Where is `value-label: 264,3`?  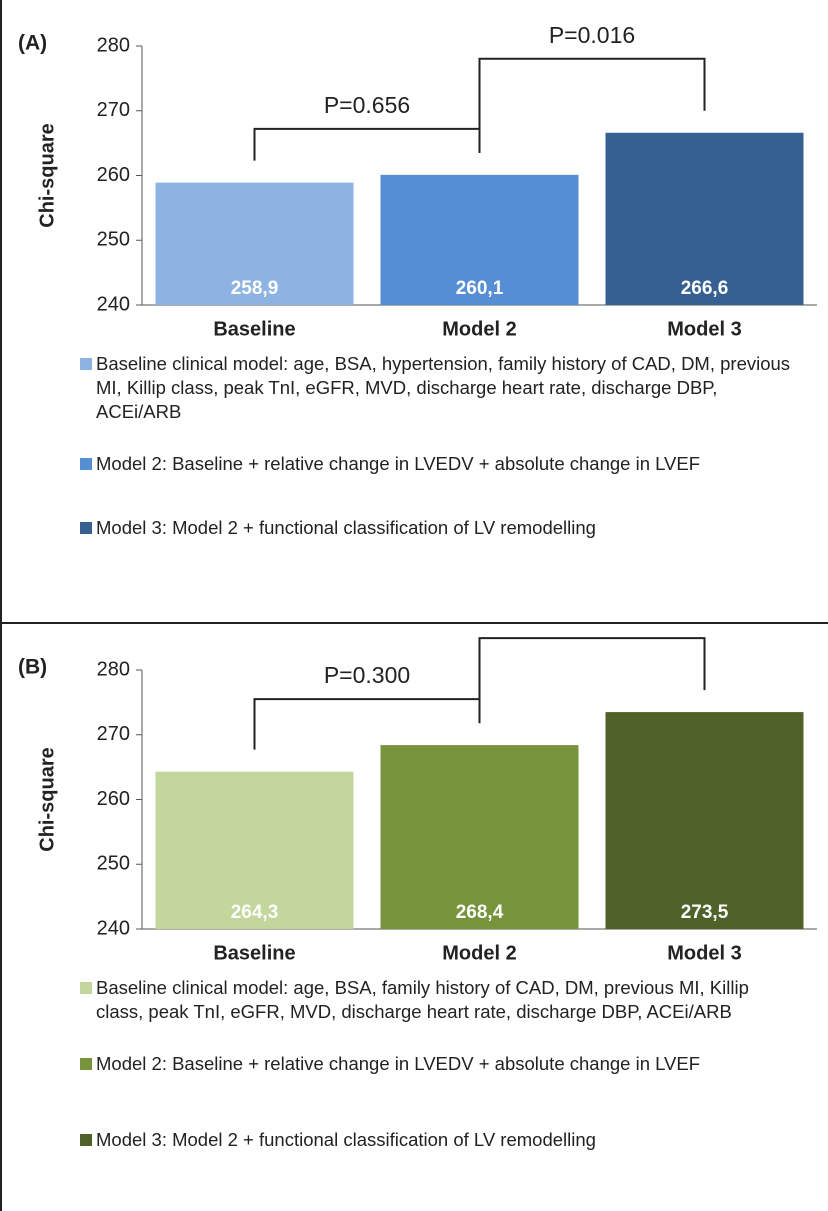 value-label: 264,3 is located at coordinates (255, 912).